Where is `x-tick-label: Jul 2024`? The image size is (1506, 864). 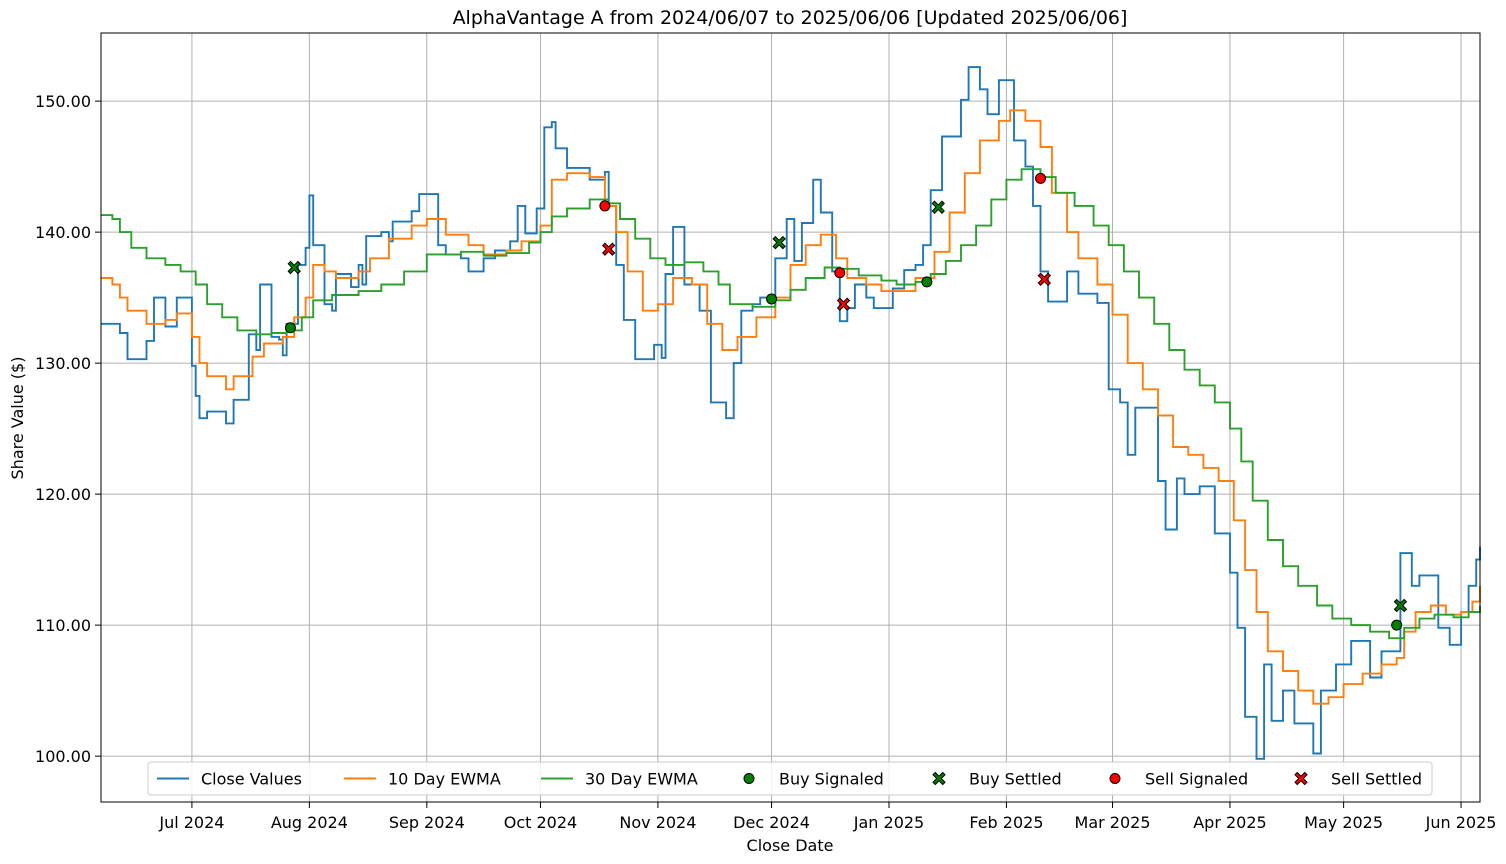
x-tick-label: Jul 2024 is located at coordinates (191, 822).